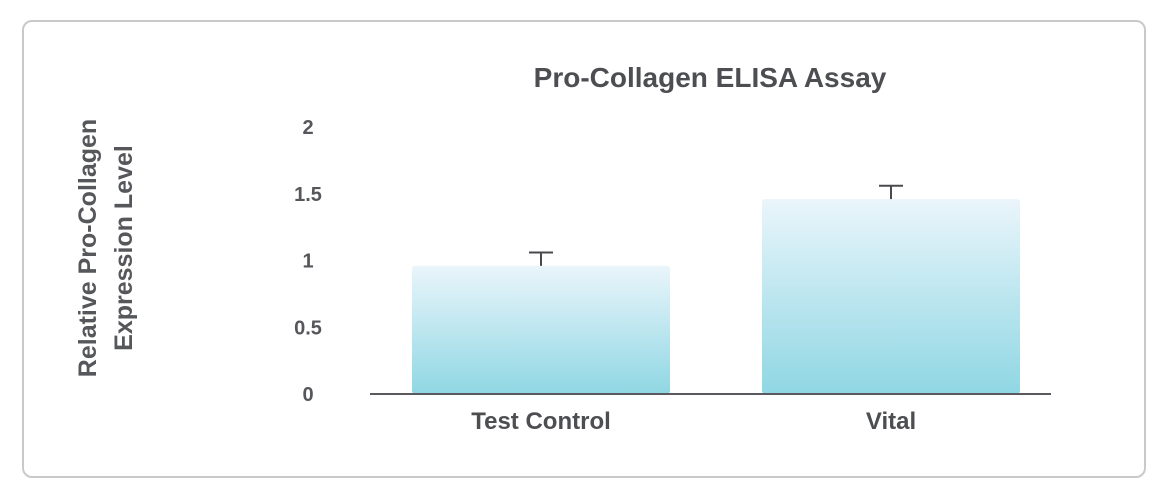  What do you see at coordinates (541, 329) in the screenshot?
I see `bar-test-control` at bounding box center [541, 329].